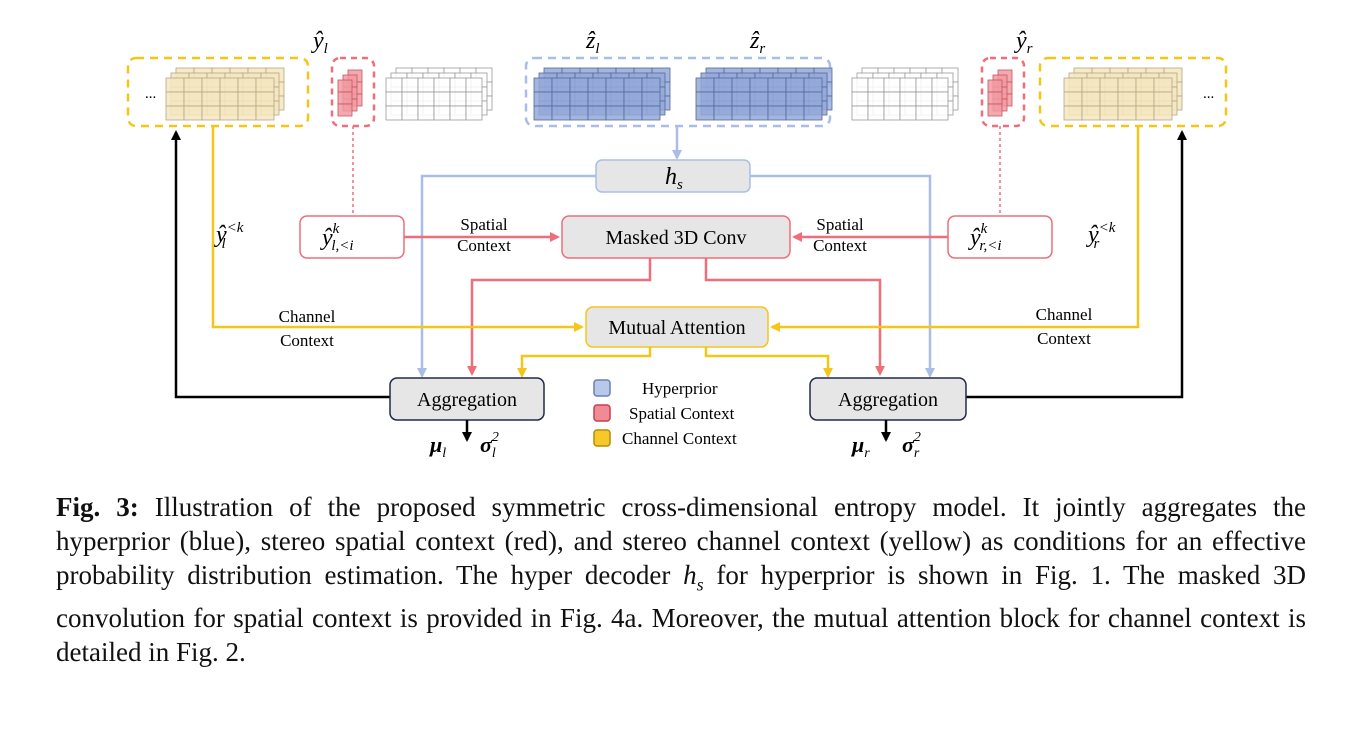 The image size is (1362, 740). Describe the element at coordinates (768, 362) in the screenshot. I see `arrow-attention-to-right-agg` at that location.